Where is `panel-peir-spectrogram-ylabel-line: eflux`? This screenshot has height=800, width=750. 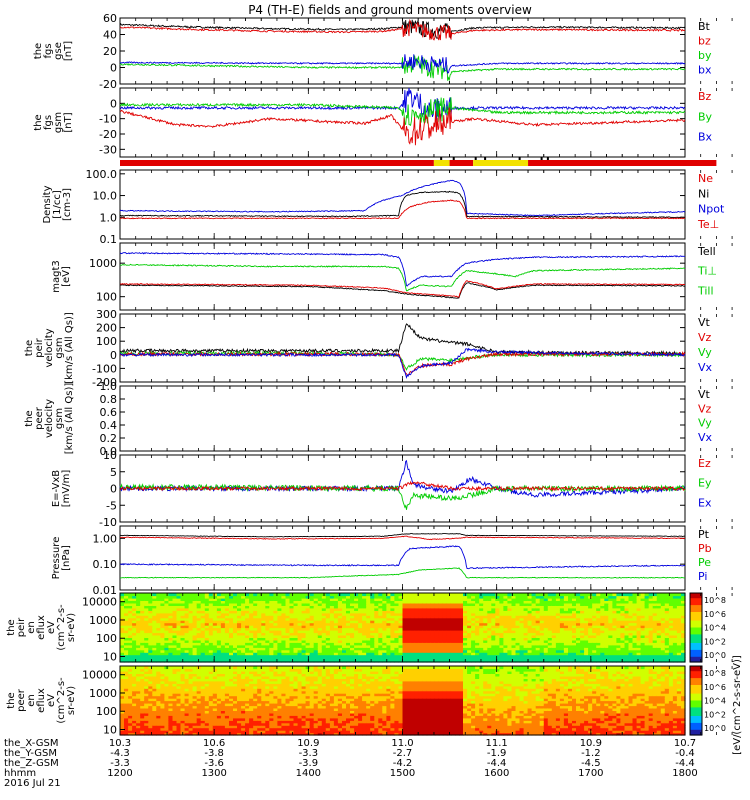
panel-peir-spectrogram-ylabel-line: eflux is located at coordinates (41, 627).